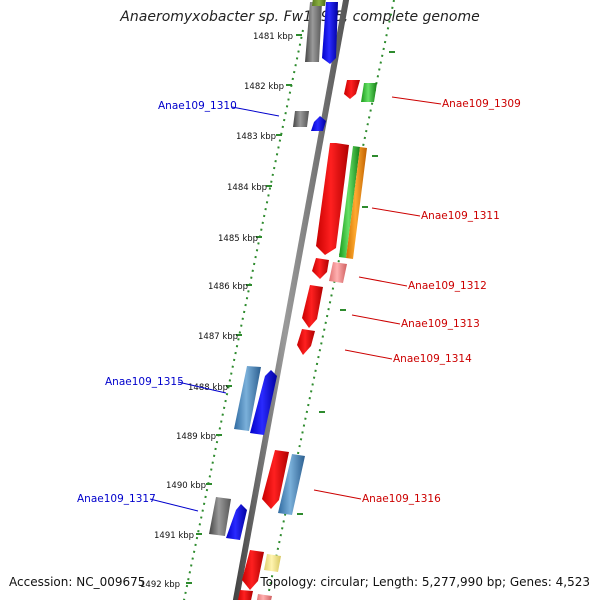 The image size is (600, 600). I want to click on label-anae109-1312: Anae109_1312, so click(447, 286).